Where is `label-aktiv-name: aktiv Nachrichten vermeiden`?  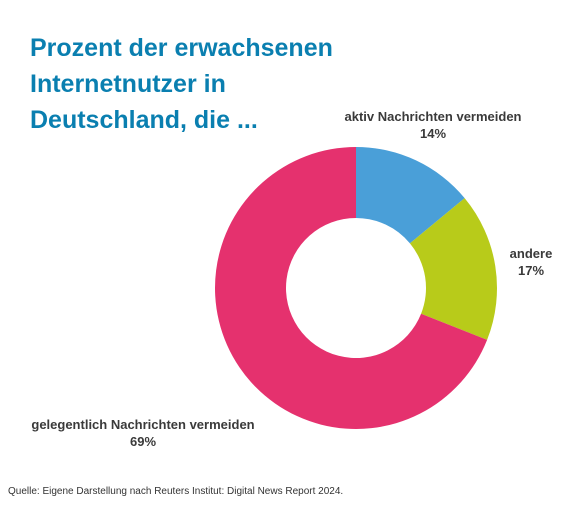 label-aktiv-name: aktiv Nachrichten vermeiden is located at coordinates (433, 116).